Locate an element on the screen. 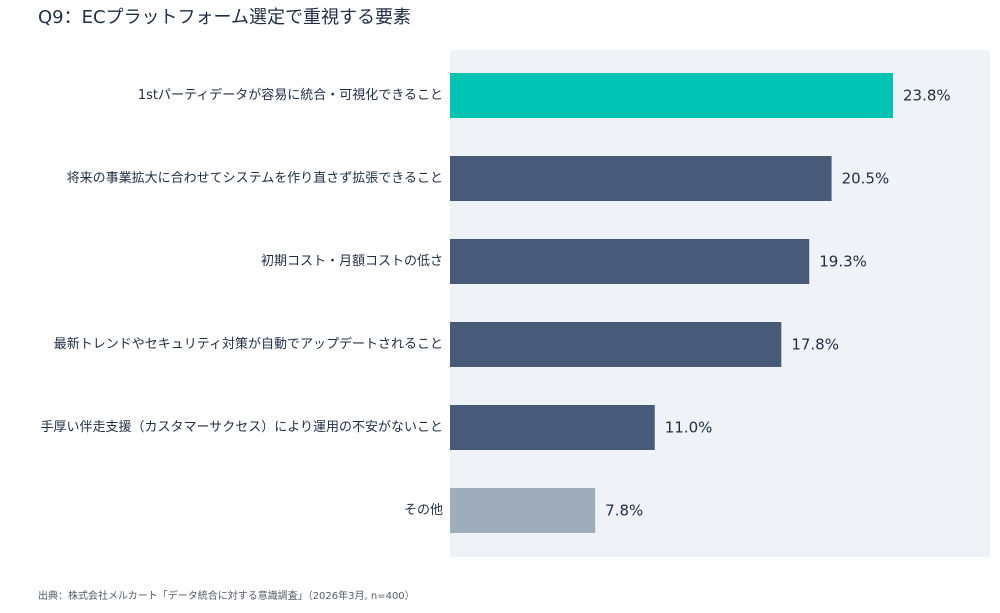 The width and height of the screenshot is (1000, 613). category-label: その他 is located at coordinates (423, 510).